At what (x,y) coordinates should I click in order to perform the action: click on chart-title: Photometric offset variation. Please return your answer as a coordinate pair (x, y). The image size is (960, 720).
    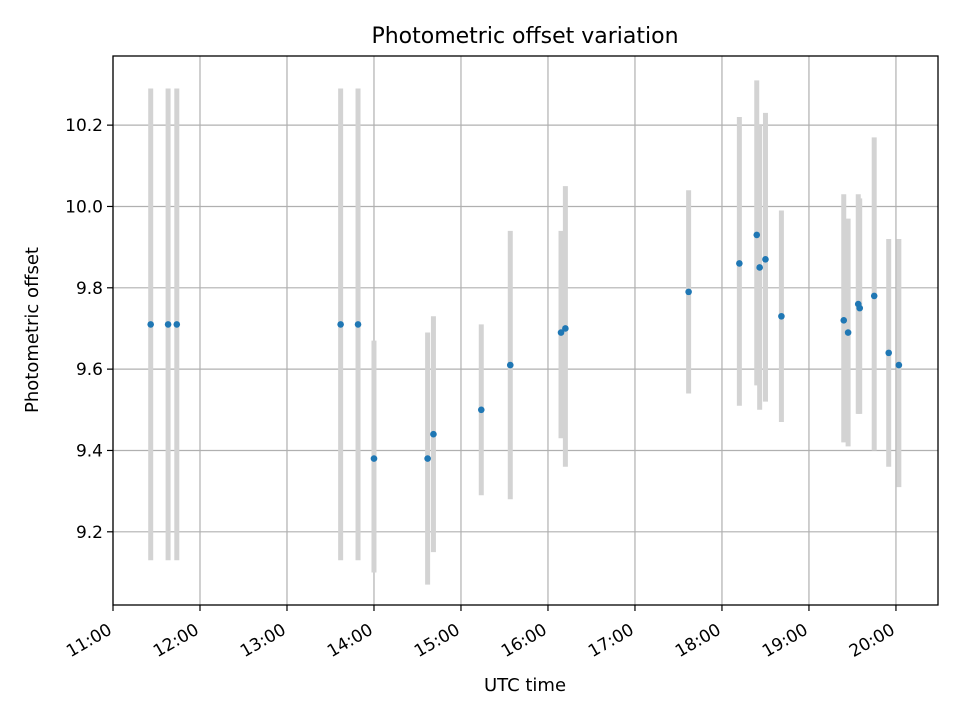
    Looking at the image, I should click on (524, 36).